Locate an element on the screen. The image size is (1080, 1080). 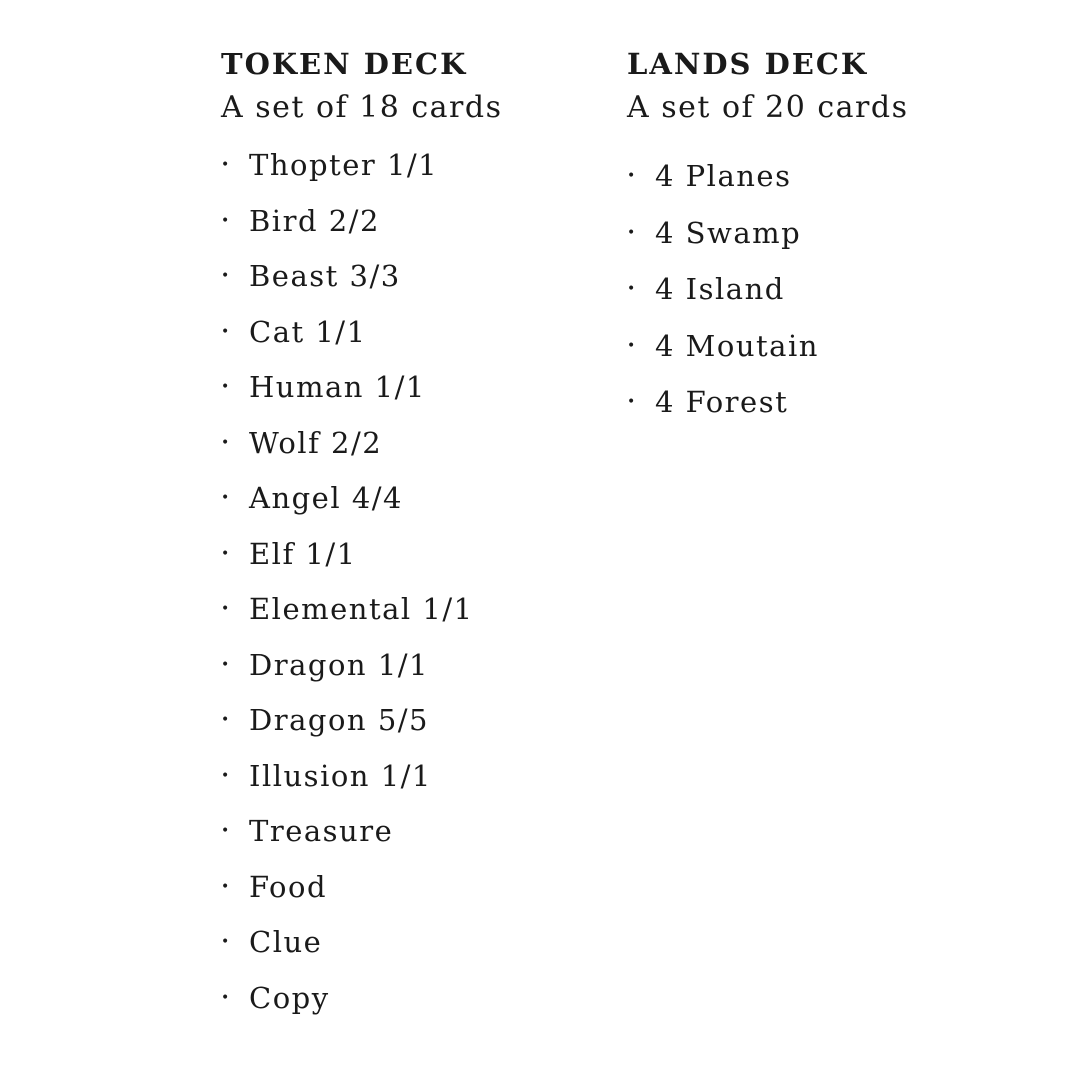
list-item: • Elemental 1/1 is located at coordinates (361, 610).